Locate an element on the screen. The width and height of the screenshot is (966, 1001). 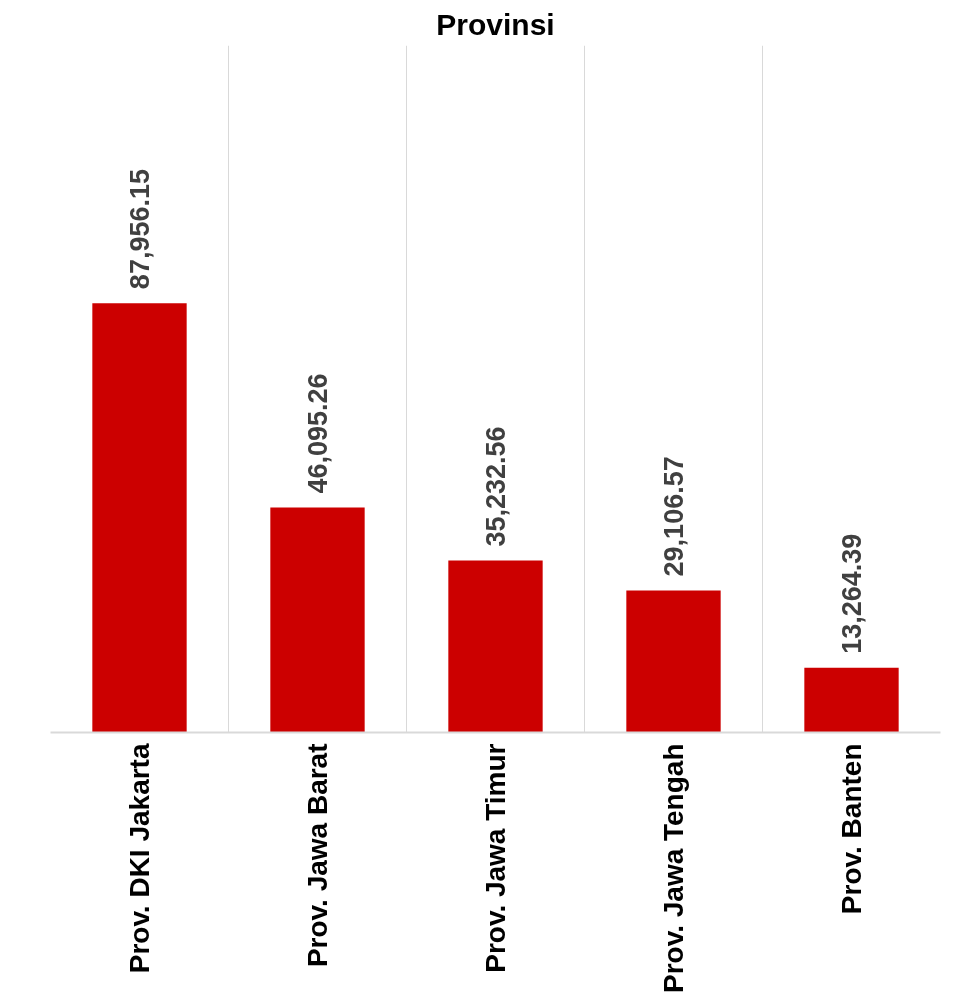
x-tick-label: Prov. DKI Jakarta is located at coordinates (139, 858).